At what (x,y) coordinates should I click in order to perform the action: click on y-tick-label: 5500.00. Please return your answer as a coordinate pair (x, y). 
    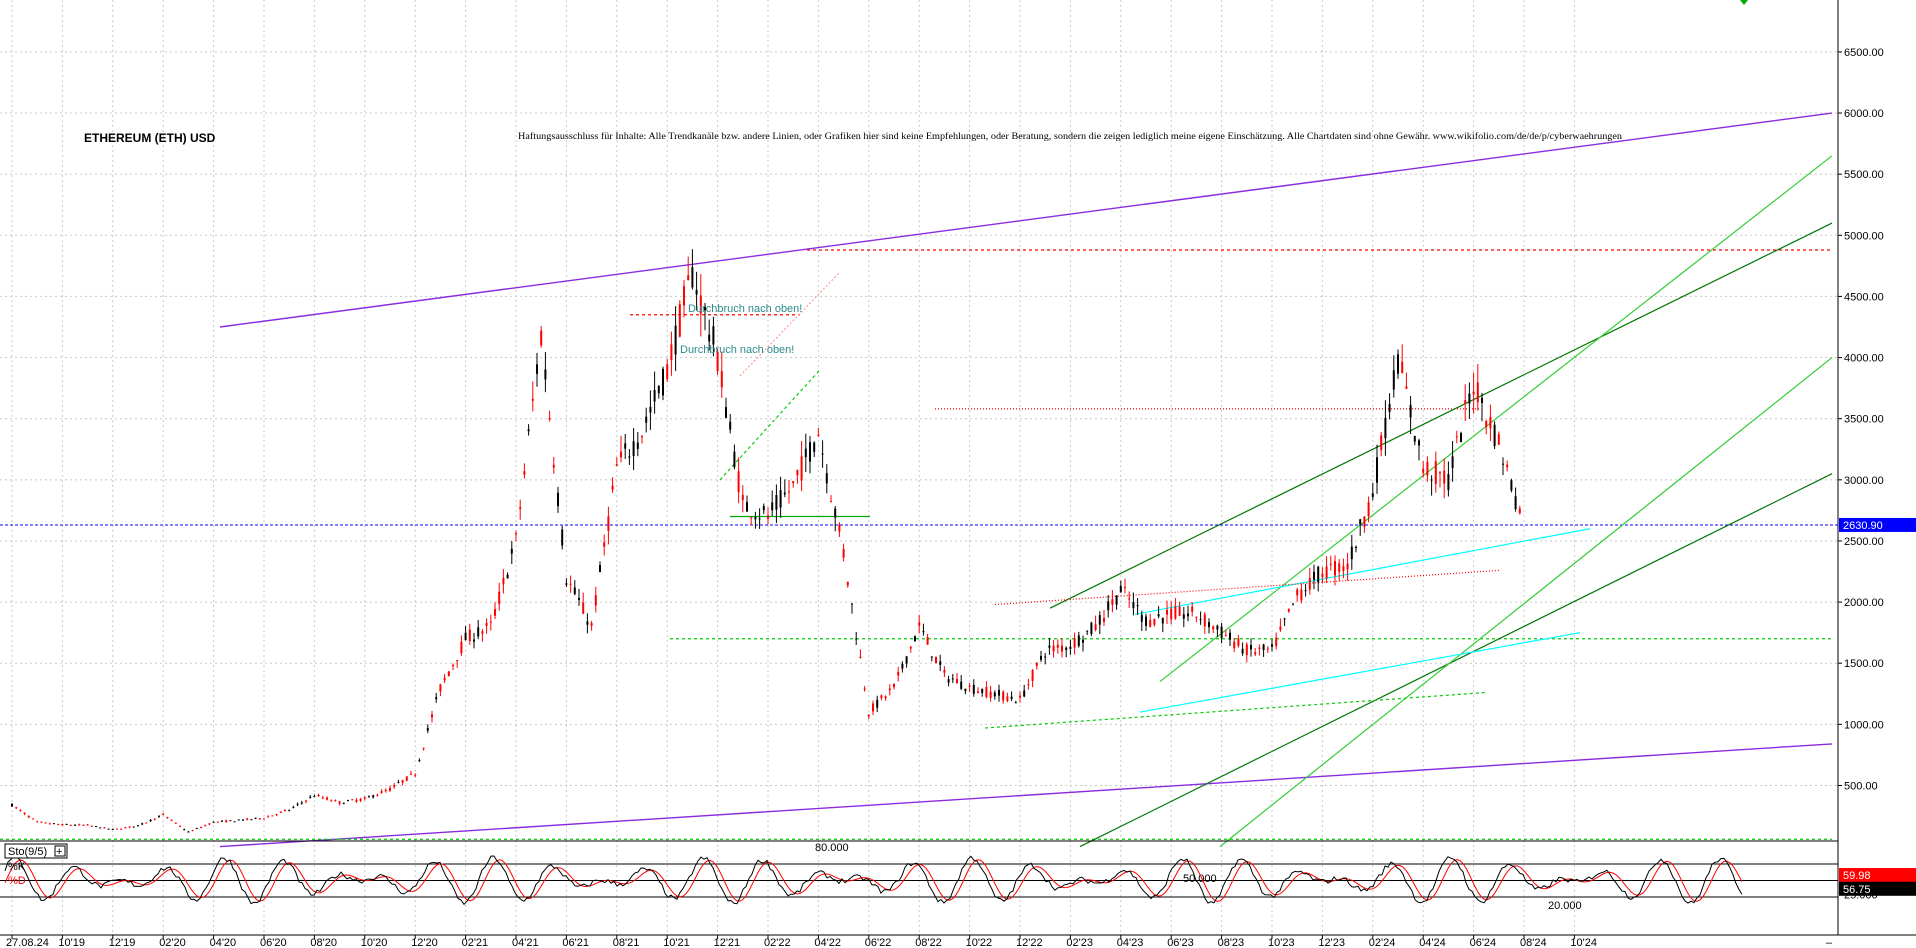
    Looking at the image, I should click on (1864, 175).